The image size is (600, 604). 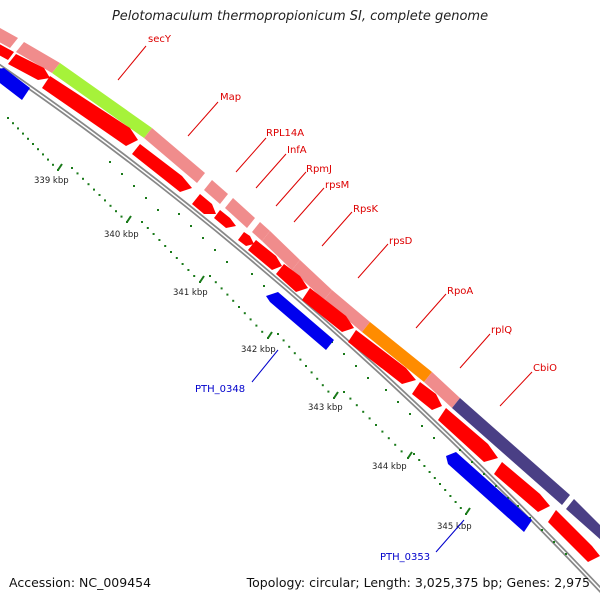 I want to click on gene-label-rpsd: rpsD, so click(x=401, y=241).